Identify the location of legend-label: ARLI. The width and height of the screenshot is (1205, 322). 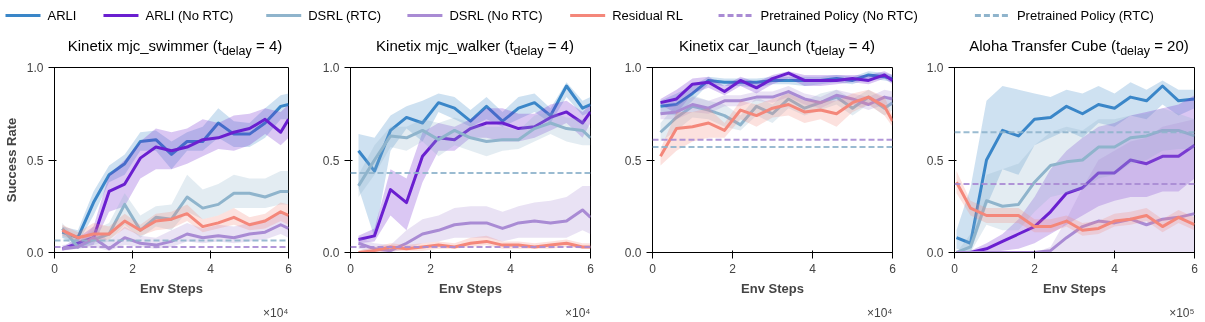
(62, 15).